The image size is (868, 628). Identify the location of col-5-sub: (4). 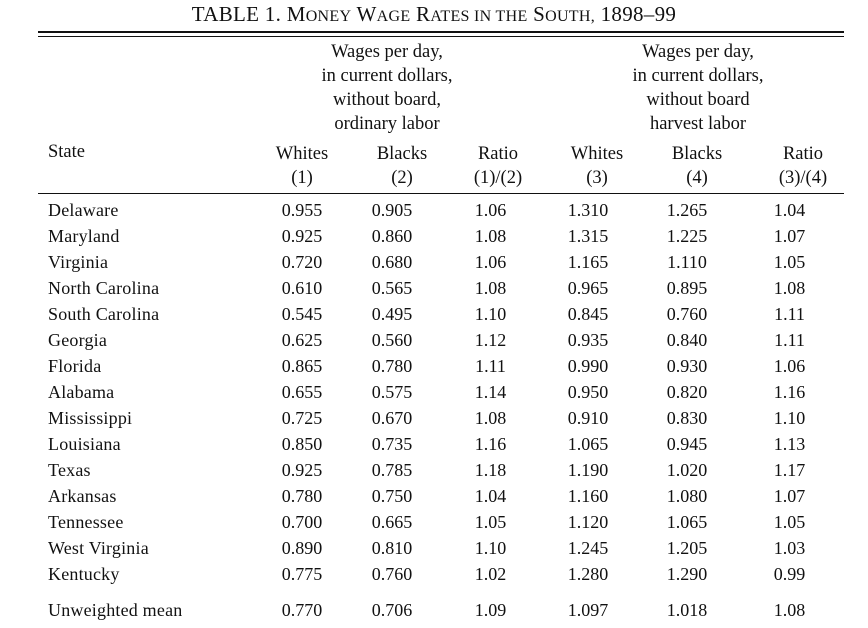
(697, 178).